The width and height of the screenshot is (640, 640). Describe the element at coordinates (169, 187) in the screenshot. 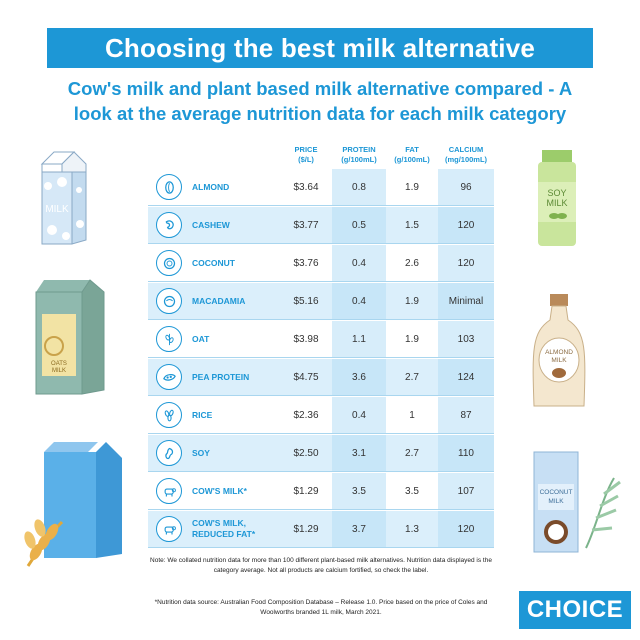

I see `almond-icon` at that location.